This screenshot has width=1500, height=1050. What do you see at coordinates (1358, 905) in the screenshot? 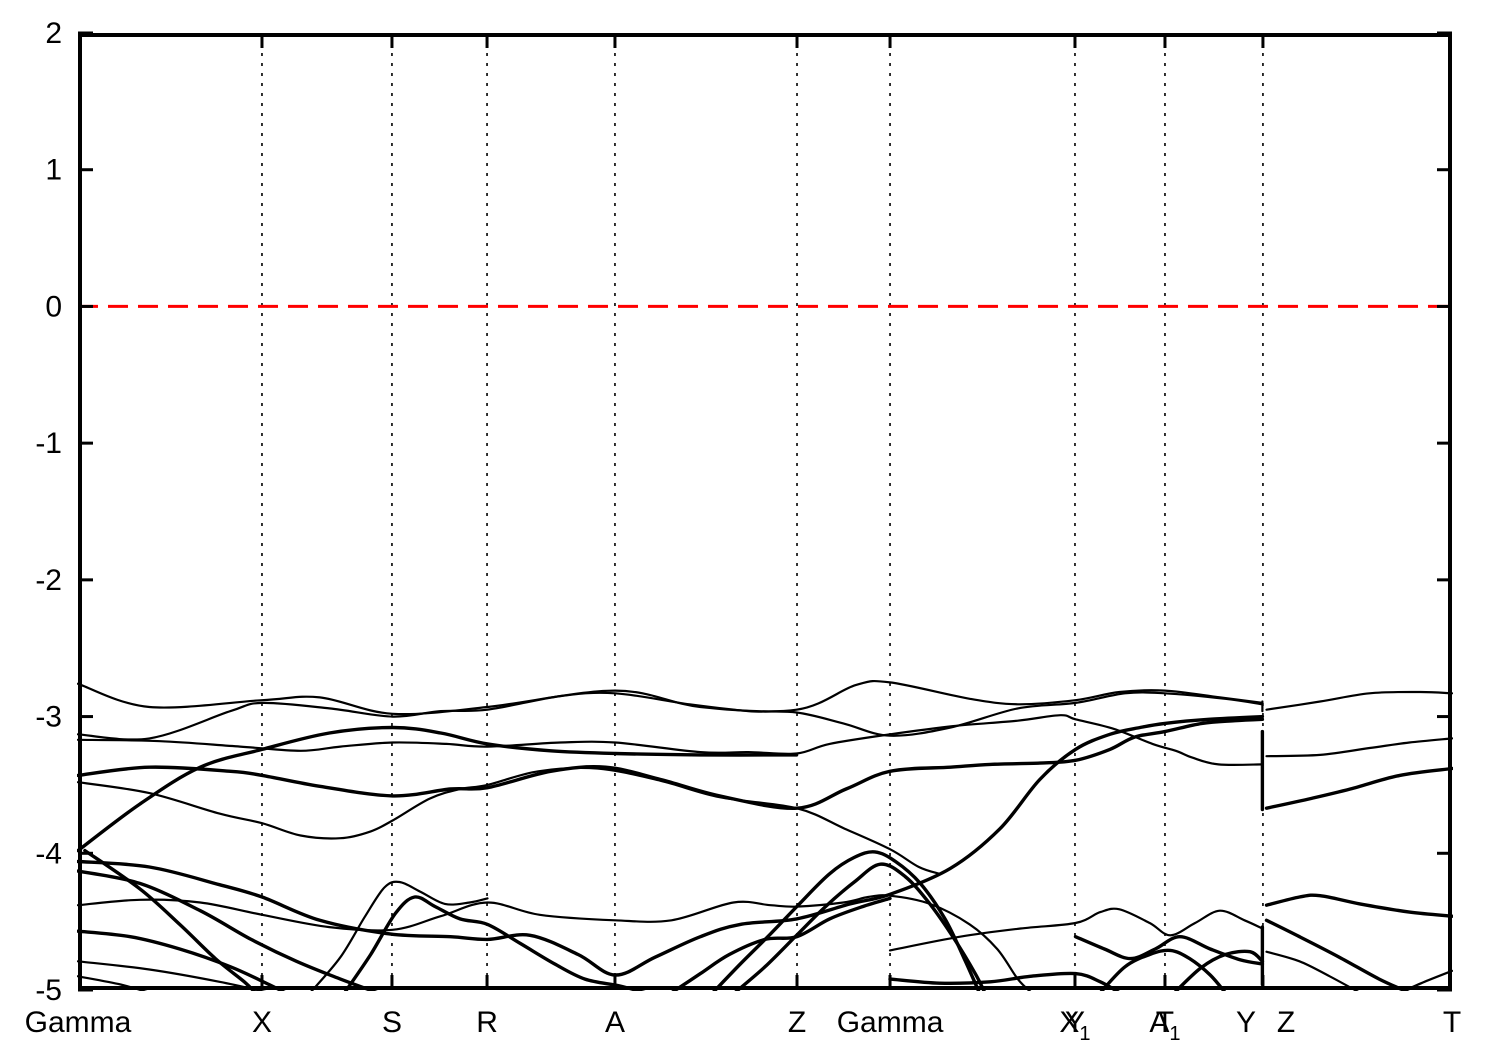
I see `band-r4` at bounding box center [1358, 905].